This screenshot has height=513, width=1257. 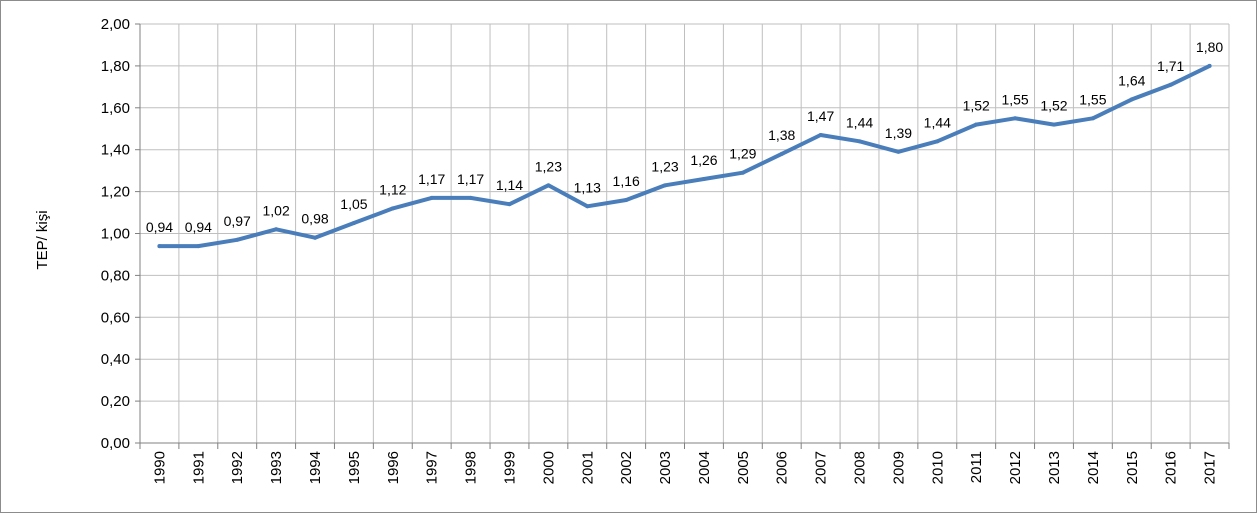 I want to click on y-tick-label: 1,60, so click(x=115, y=108).